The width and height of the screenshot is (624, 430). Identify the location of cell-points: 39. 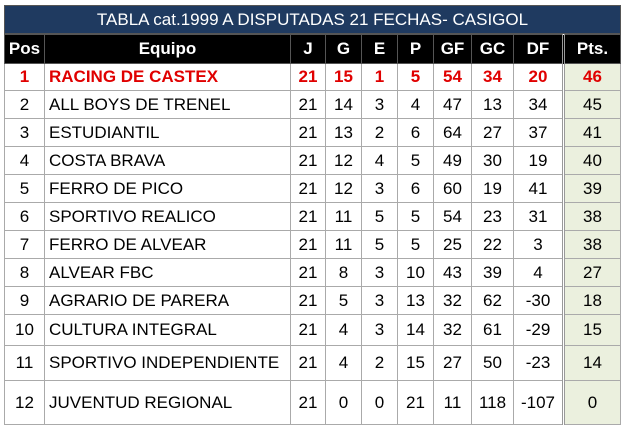
(591, 188).